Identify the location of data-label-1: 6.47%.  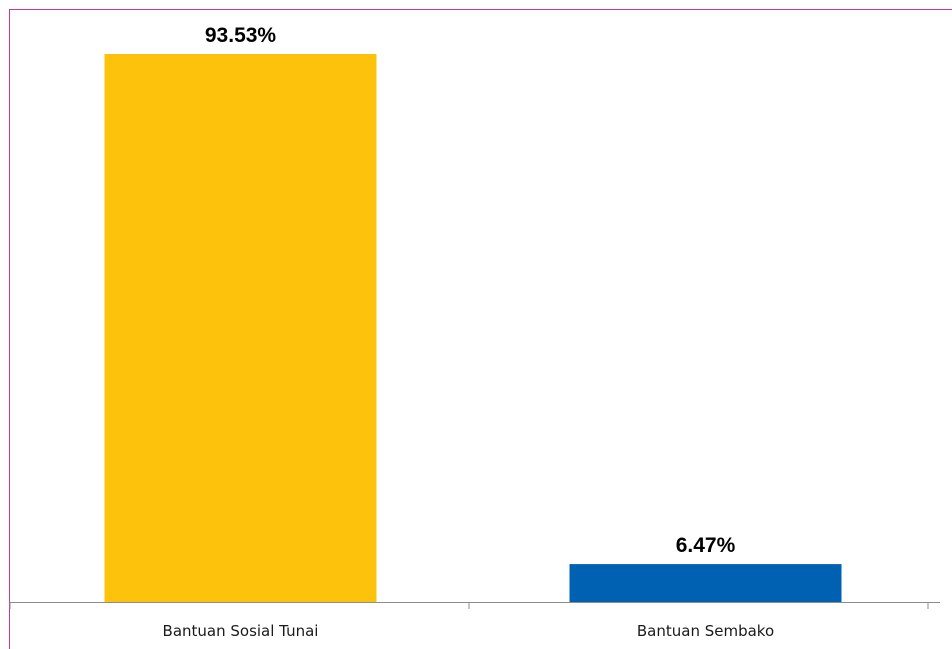
(706, 545).